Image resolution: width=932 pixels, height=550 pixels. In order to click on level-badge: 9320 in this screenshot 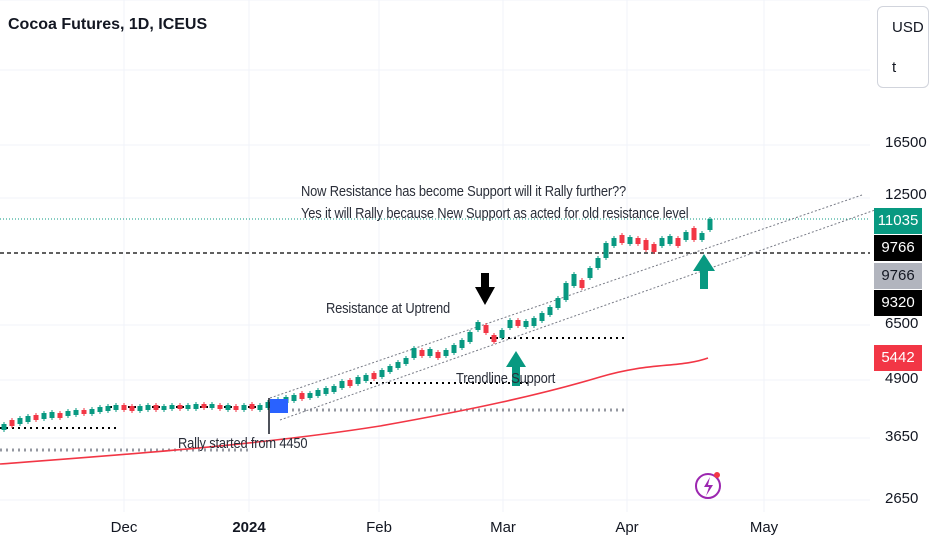, I will do `click(898, 303)`.